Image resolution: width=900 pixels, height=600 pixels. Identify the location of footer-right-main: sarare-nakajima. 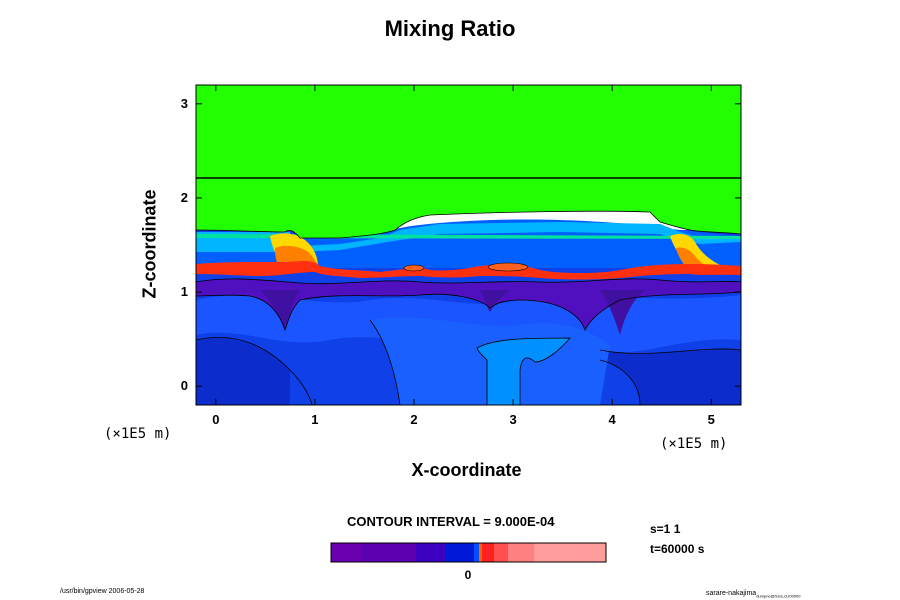
(731, 593).